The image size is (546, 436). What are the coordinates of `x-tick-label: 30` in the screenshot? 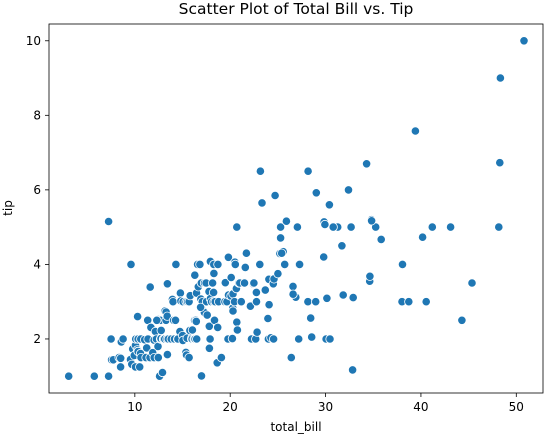 It's located at (325, 407).